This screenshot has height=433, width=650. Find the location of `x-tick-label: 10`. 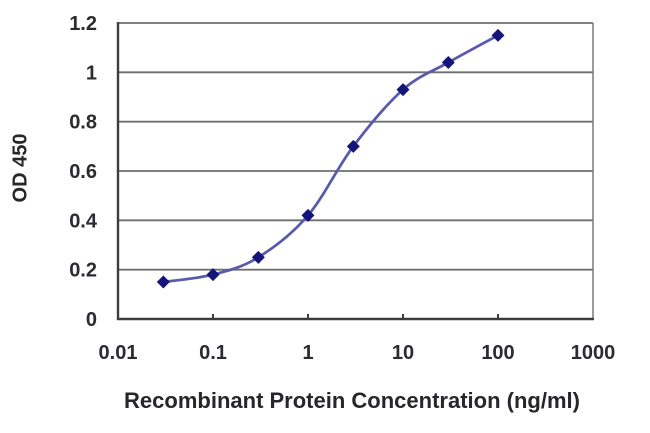

x-tick-label: 10 is located at coordinates (403, 353).